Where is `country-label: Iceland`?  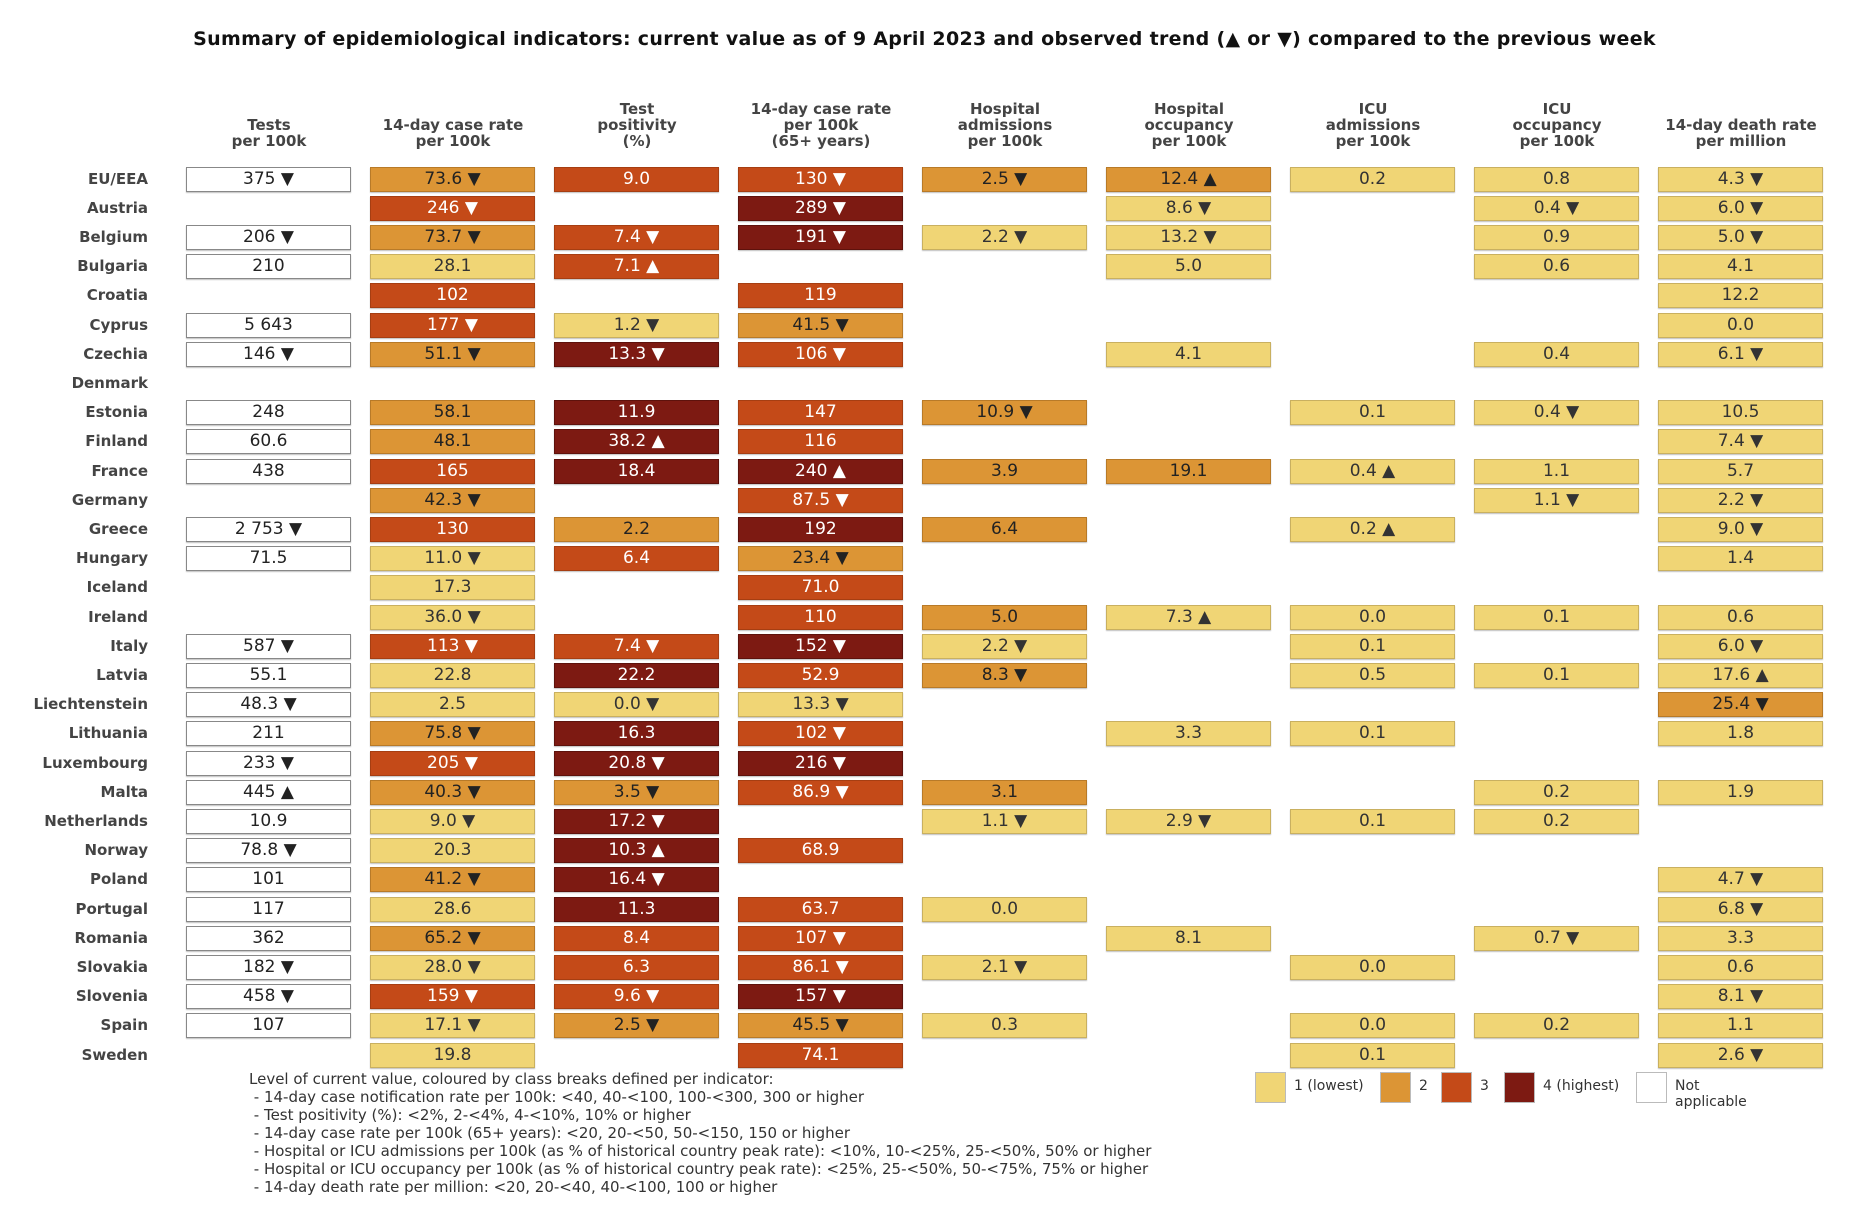
country-label: Iceland is located at coordinates (117, 587).